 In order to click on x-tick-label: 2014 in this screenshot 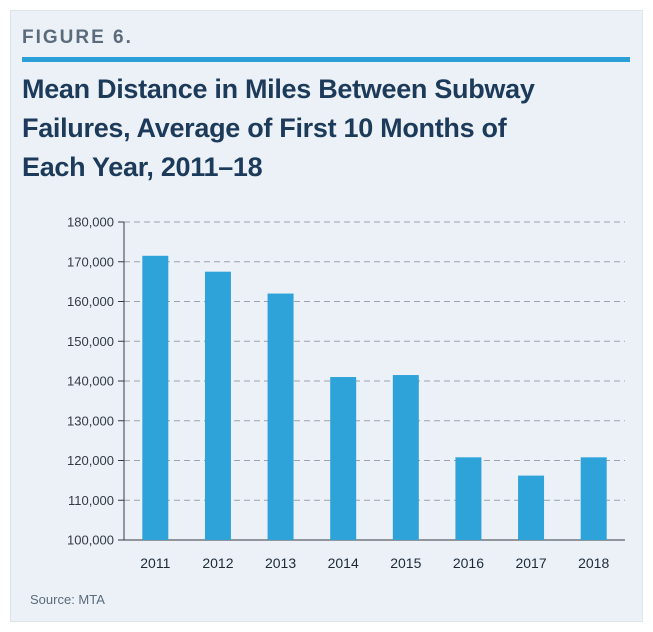, I will do `click(343, 563)`.